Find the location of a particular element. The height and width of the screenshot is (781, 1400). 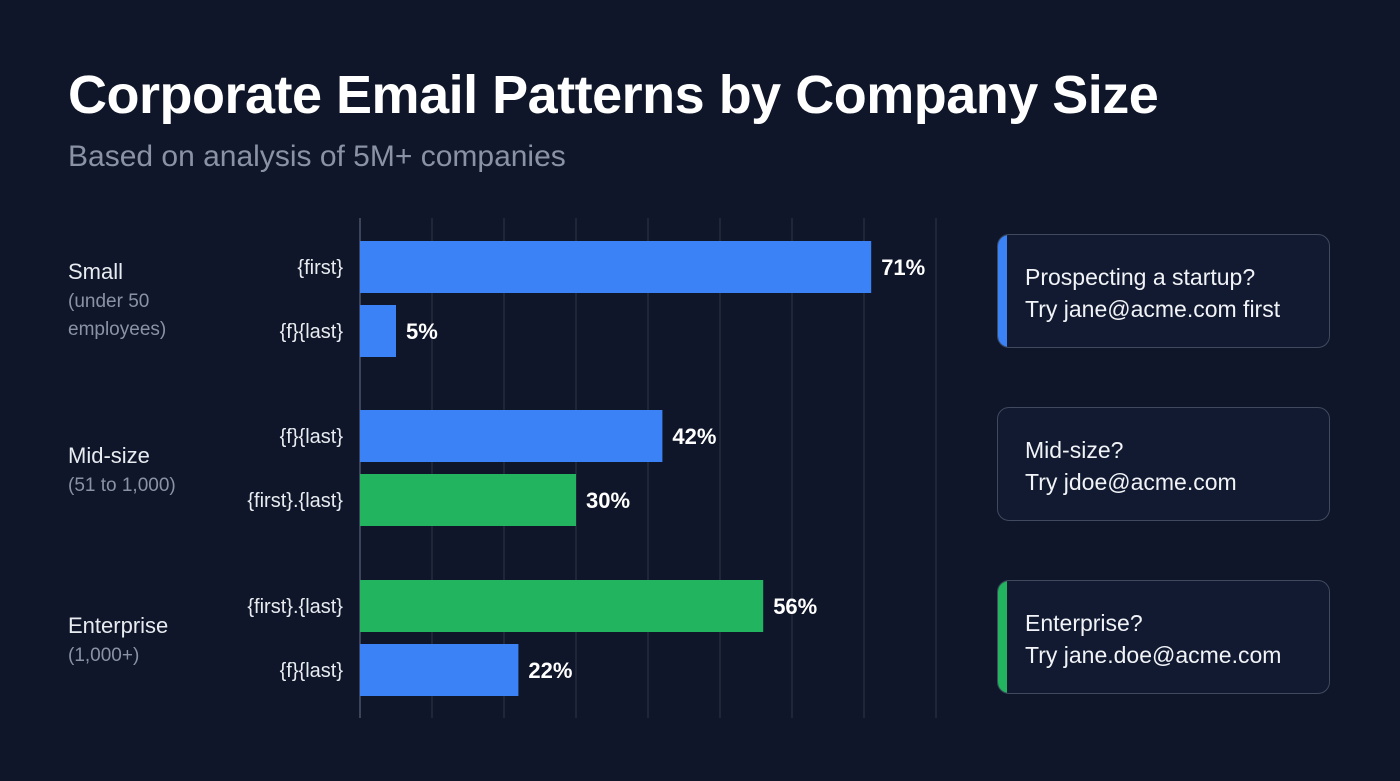

data-label: 42% is located at coordinates (694, 436).